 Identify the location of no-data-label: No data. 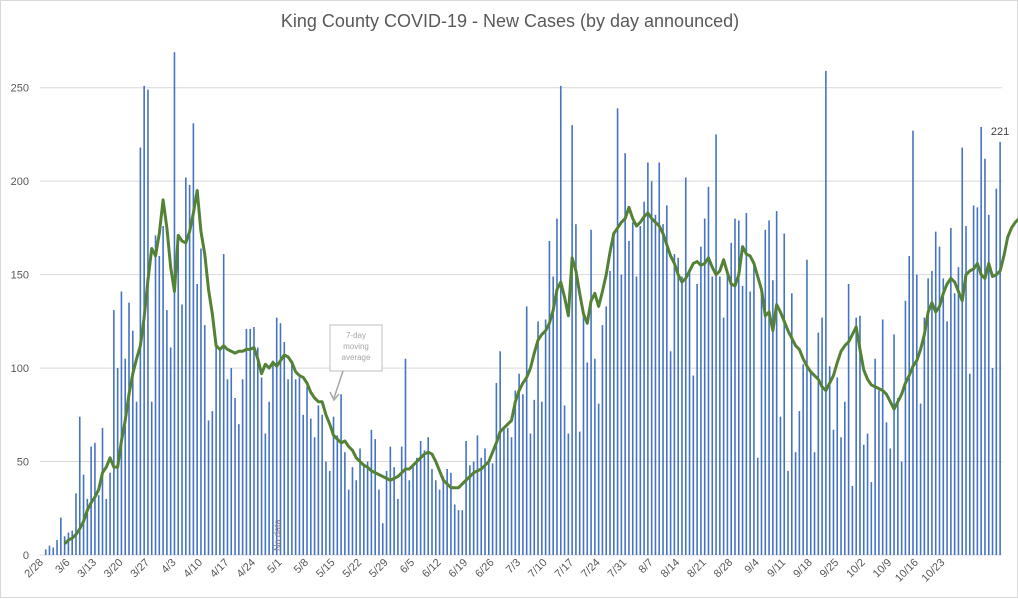
(278, 535).